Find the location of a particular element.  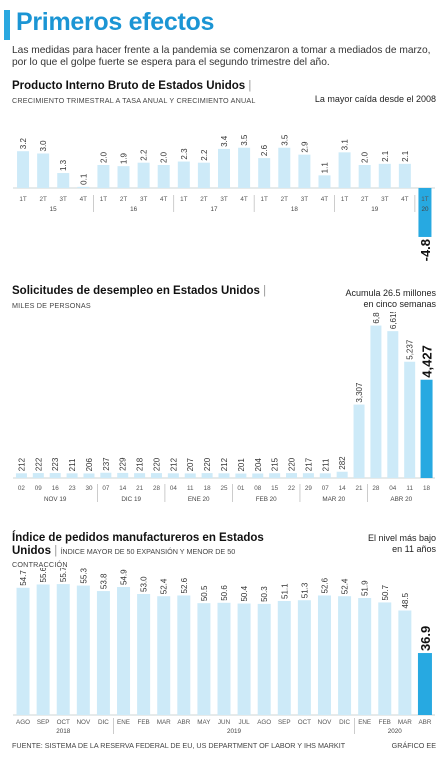

claims-tick-label: 04 is located at coordinates (393, 488).